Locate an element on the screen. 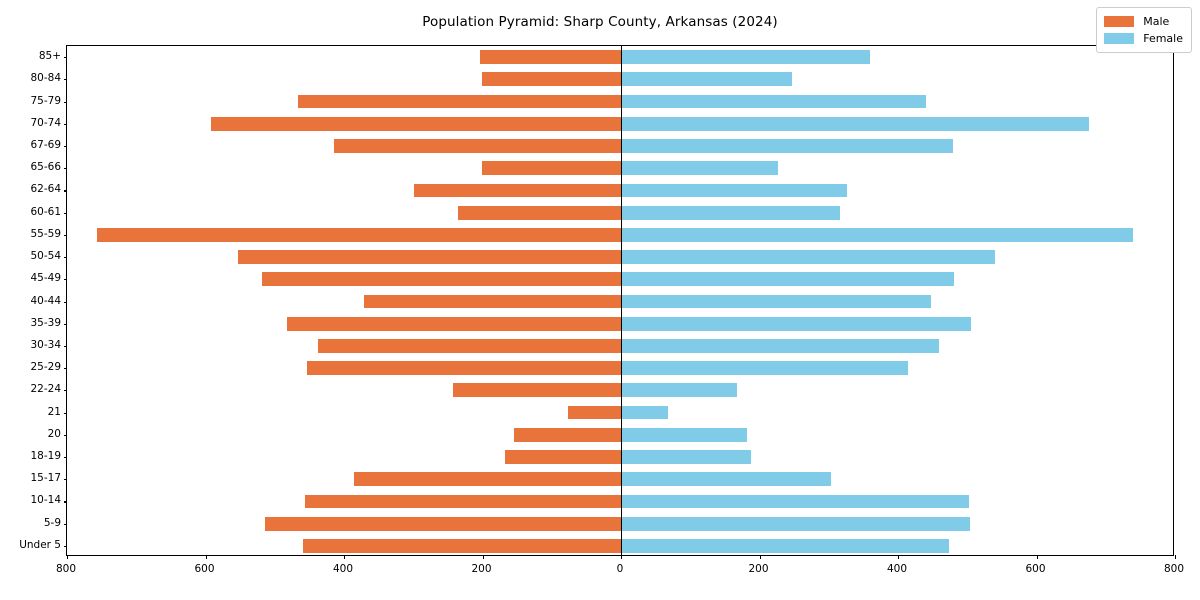  y-axis-tick-label: 20 is located at coordinates (54, 433).